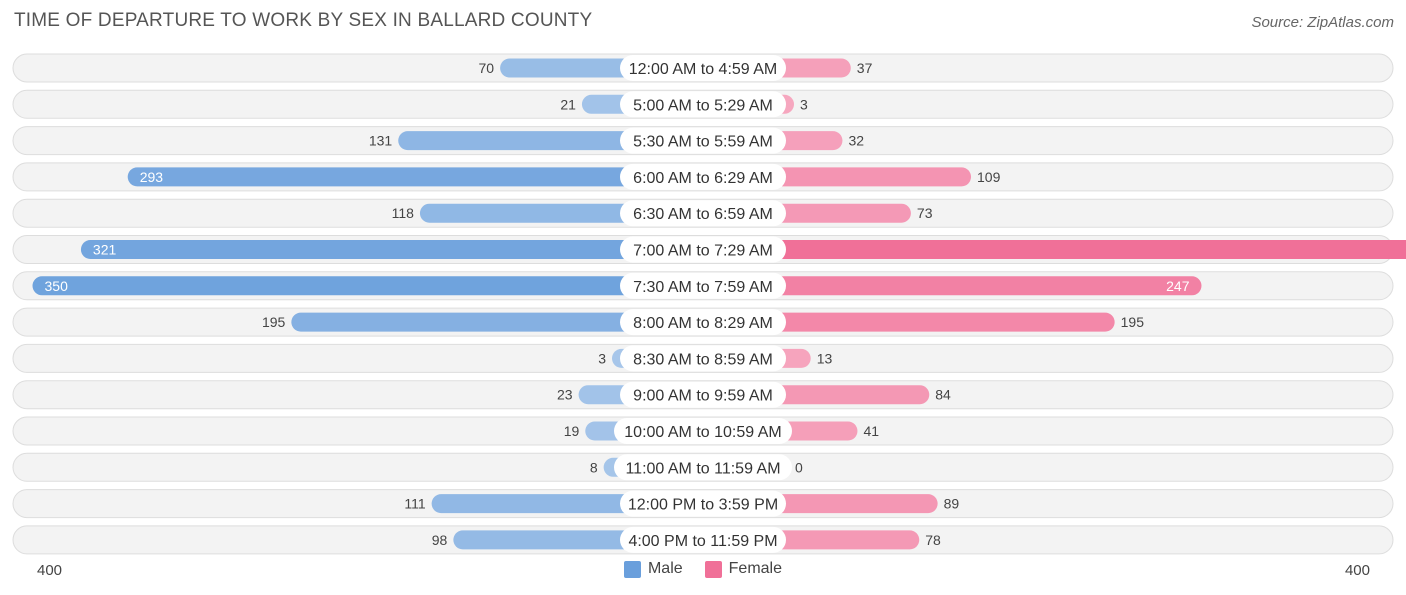 This screenshot has height=595, width=1406. I want to click on category-label: 11:00 AM to 11:59 AM, so click(702, 468).